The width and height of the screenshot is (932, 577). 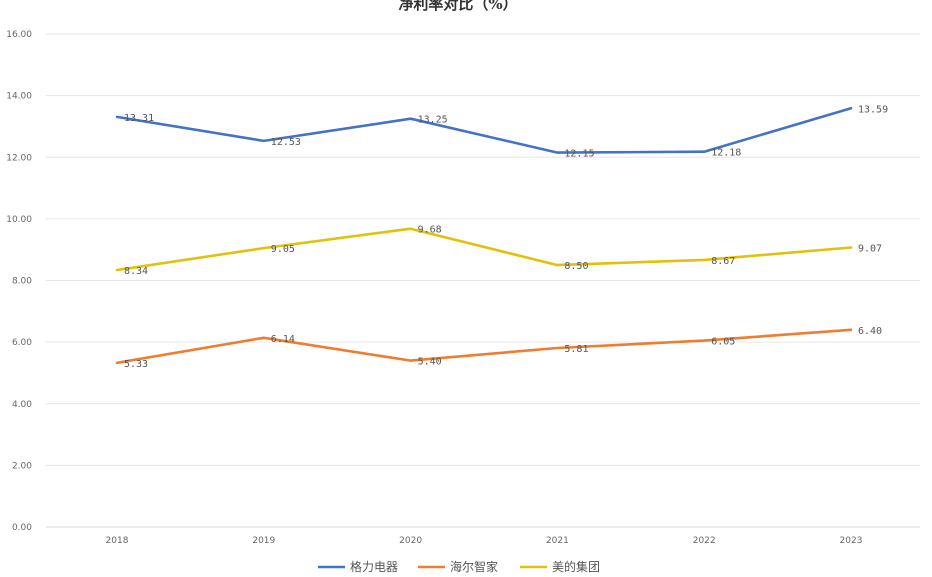 I want to click on legend-label: 美的集团, so click(x=576, y=566).